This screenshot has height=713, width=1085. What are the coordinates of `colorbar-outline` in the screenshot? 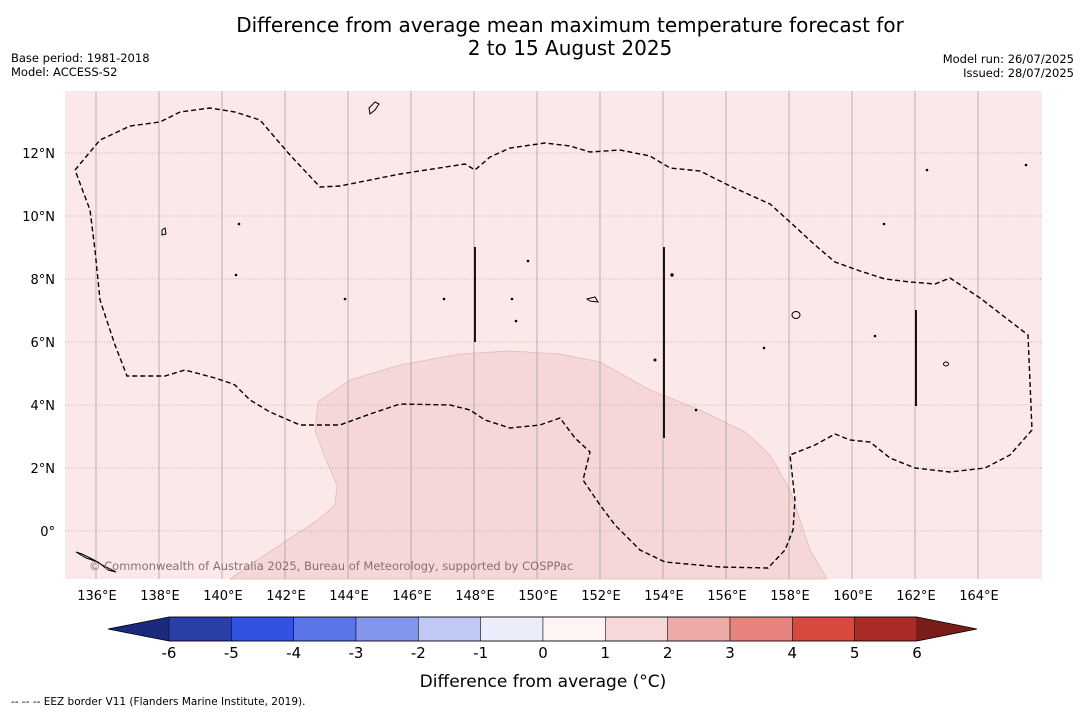 It's located at (542, 629).